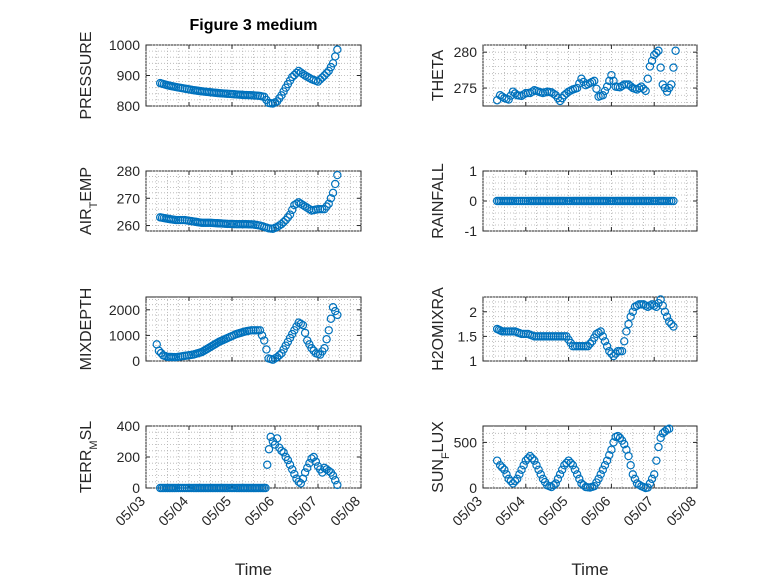  Describe the element at coordinates (124, 45) in the screenshot. I see `pressure-ytick-label: 1000` at that location.